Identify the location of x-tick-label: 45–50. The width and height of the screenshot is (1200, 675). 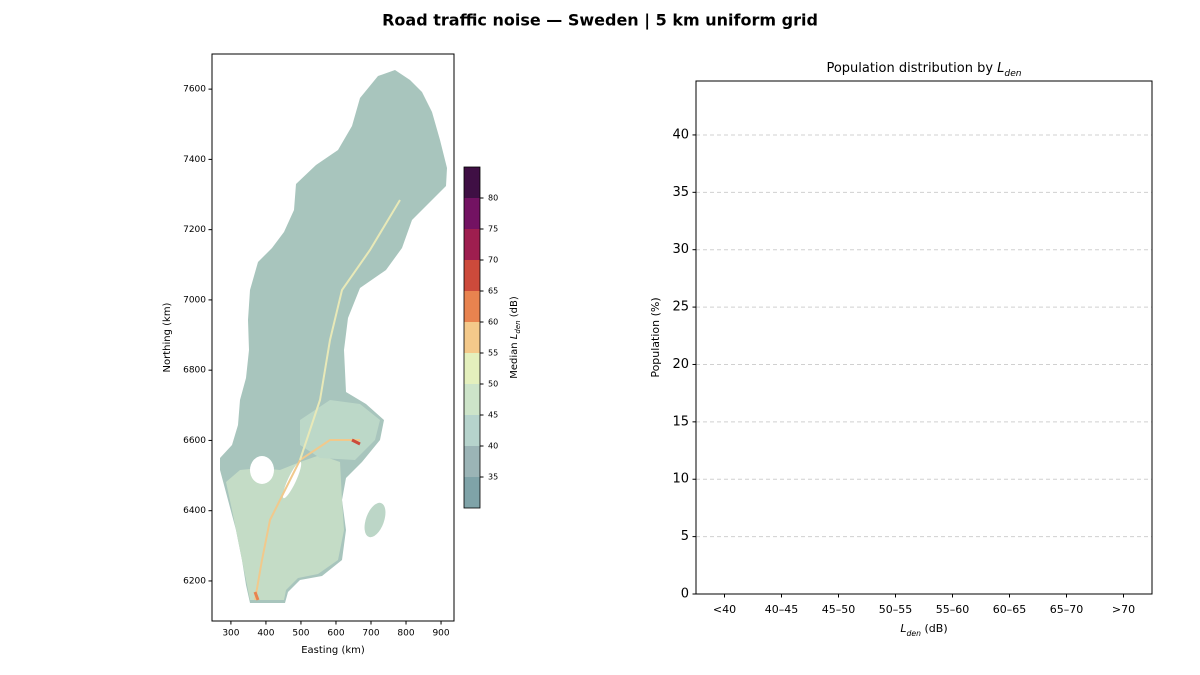
(839, 609).